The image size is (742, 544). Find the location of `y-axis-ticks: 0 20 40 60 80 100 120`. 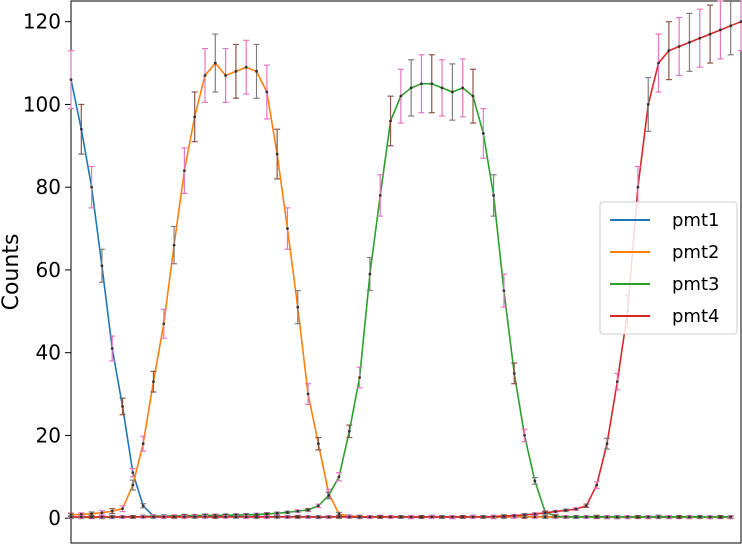

y-axis-ticks: 0 20 40 60 80 100 120 is located at coordinates (47, 270).